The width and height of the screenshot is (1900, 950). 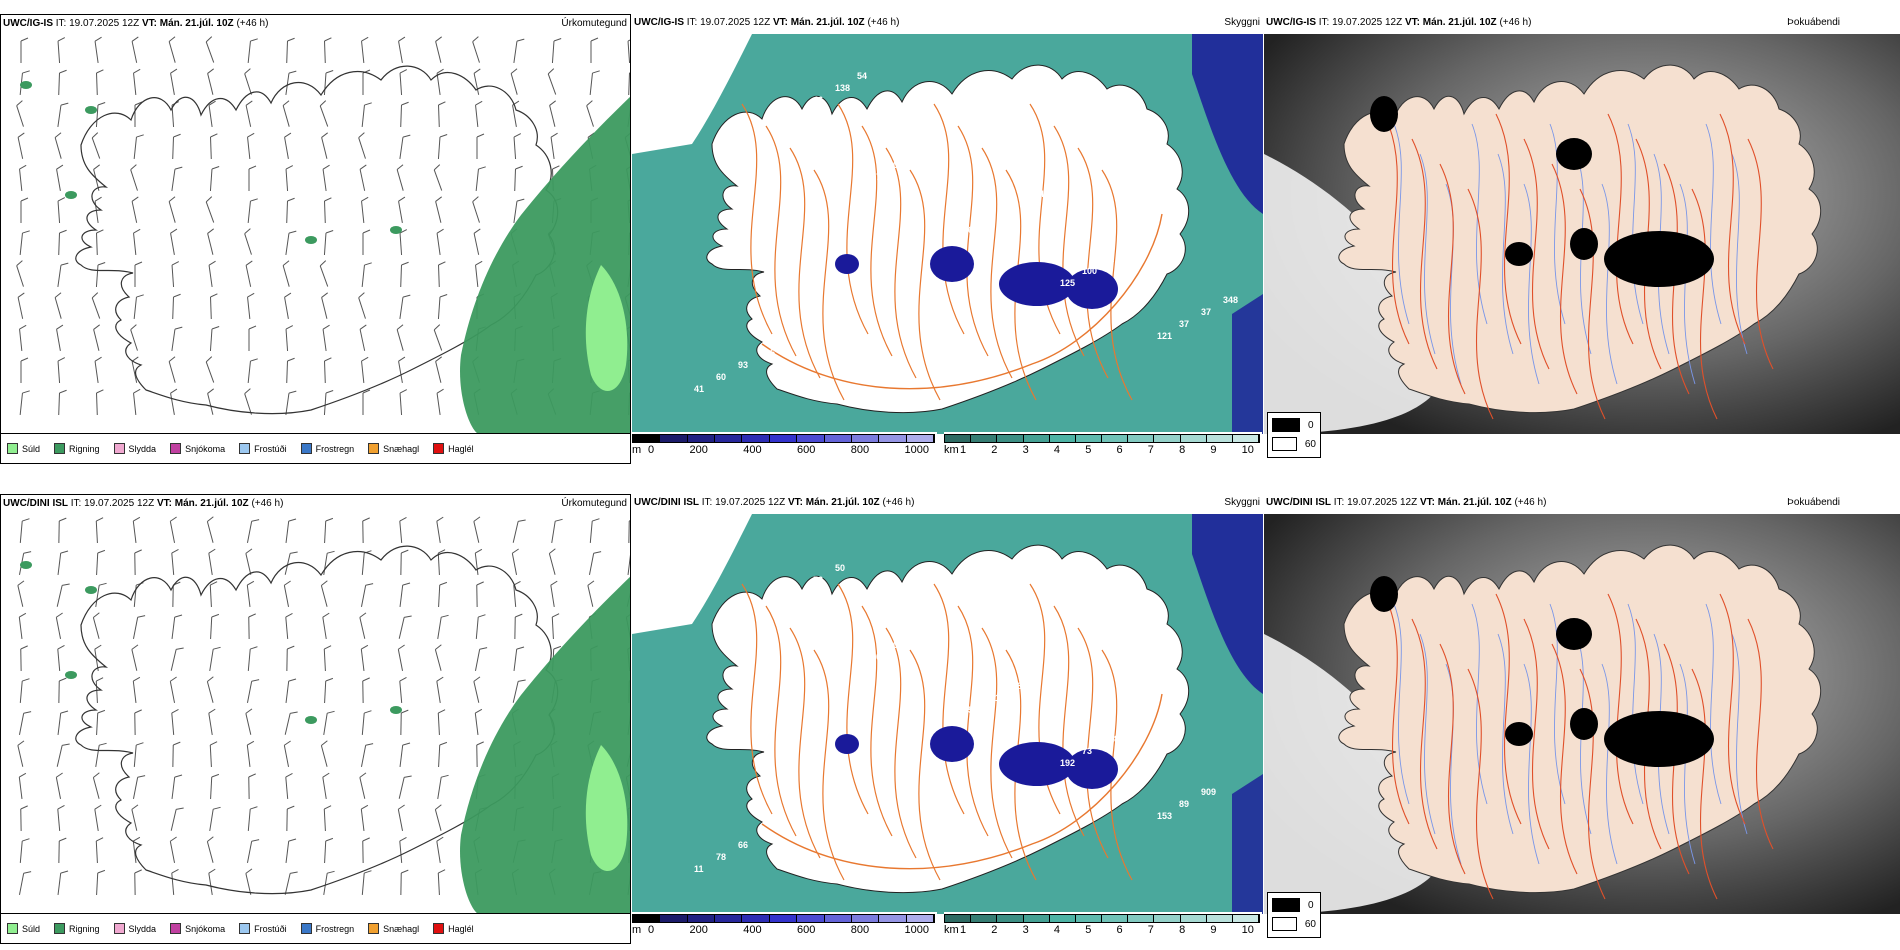 I want to click on fog-map-top, so click(x=1582, y=234).